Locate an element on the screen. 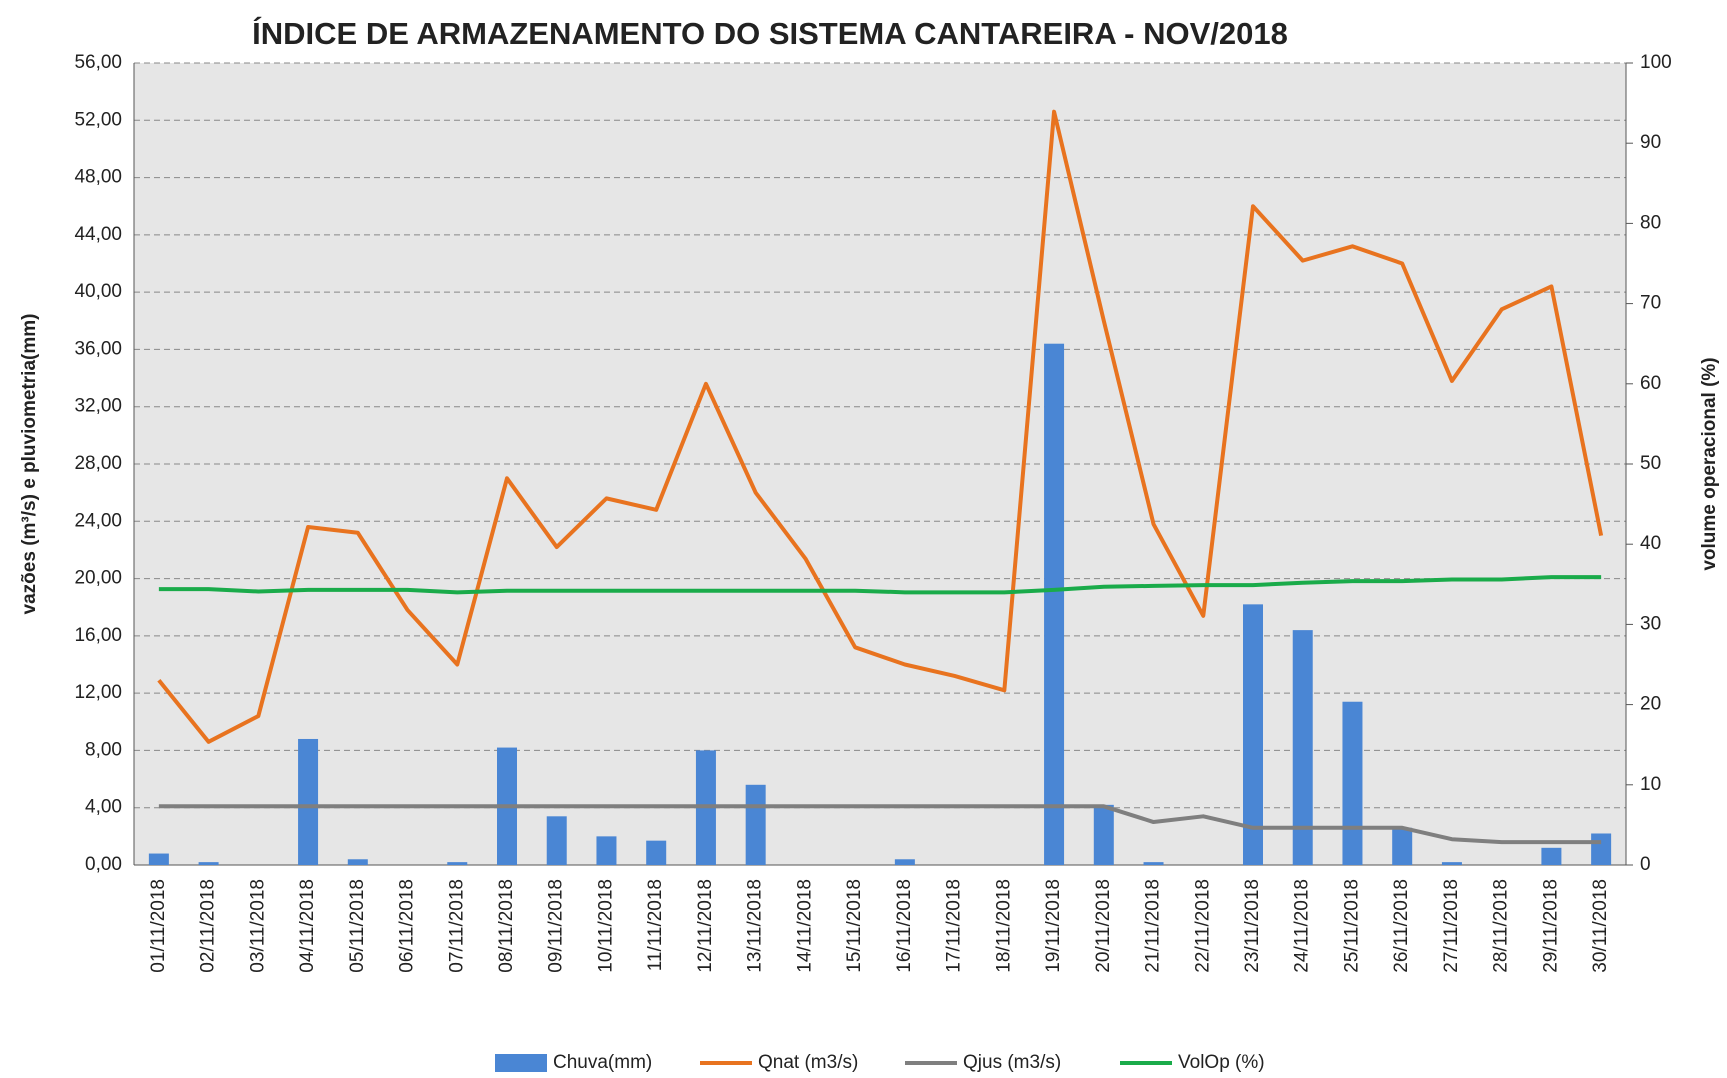 This screenshot has height=1078, width=1727. x-tick-label: 19/11/2018 is located at coordinates (1053, 926).